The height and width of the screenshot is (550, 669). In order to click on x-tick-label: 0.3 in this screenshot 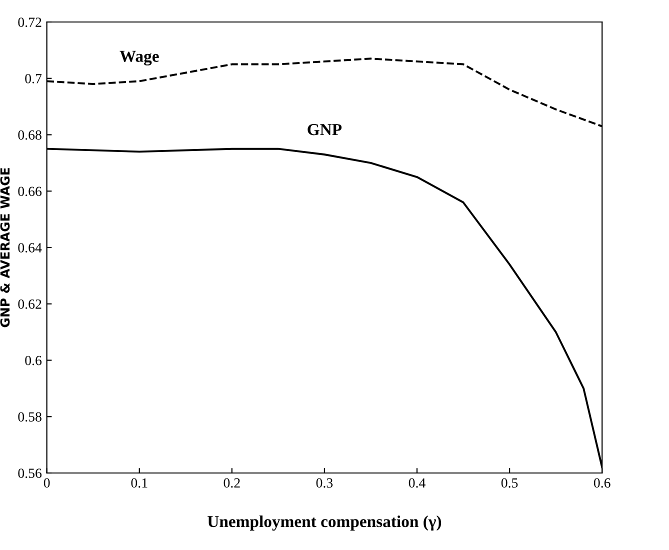, I will do `click(324, 483)`.